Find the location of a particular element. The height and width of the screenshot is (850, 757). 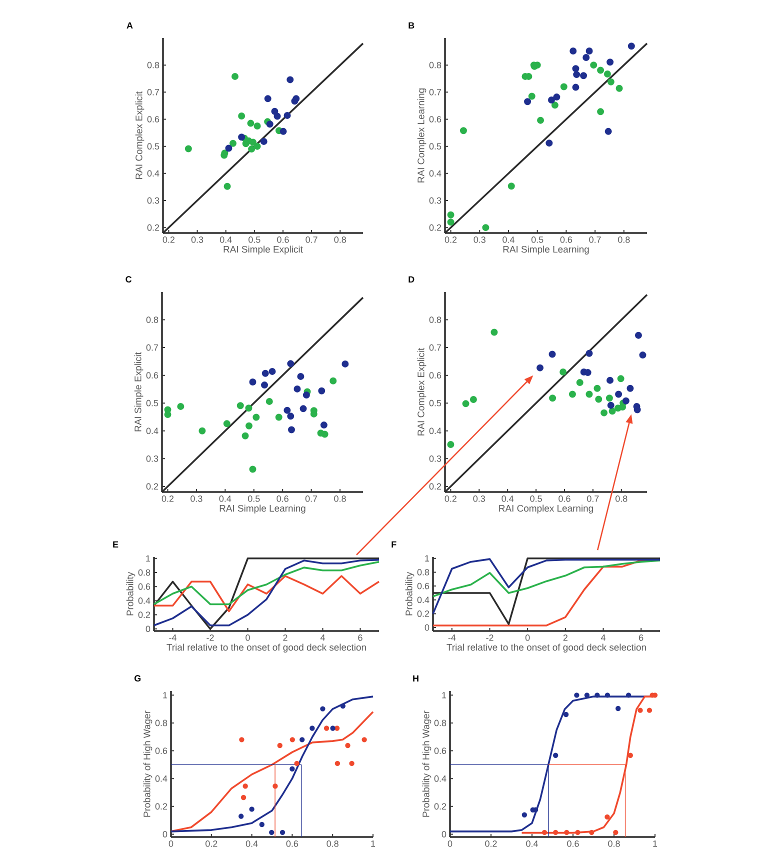

y-axis-title: RAI Simple Explicit is located at coordinates (139, 392).